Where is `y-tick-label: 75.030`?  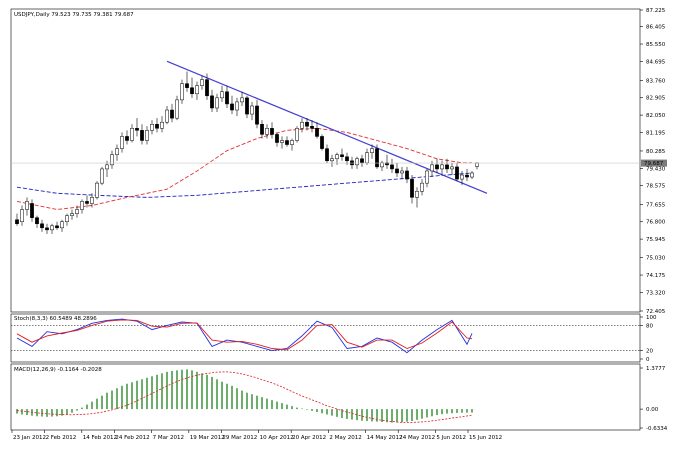 y-tick-label: 75.030 is located at coordinates (656, 259).